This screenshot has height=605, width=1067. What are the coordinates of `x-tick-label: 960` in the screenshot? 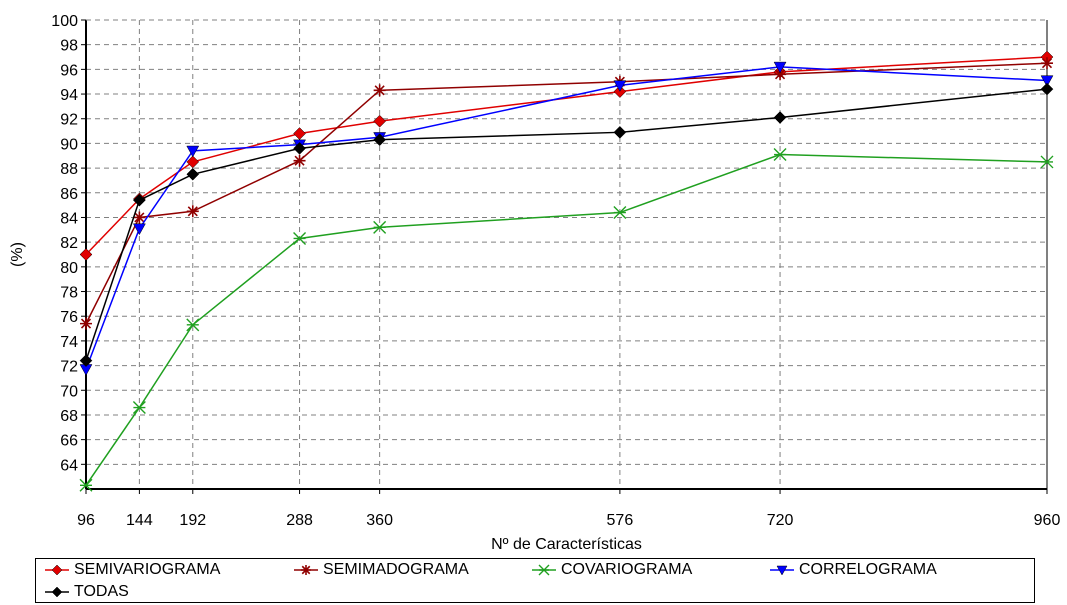 It's located at (1047, 520).